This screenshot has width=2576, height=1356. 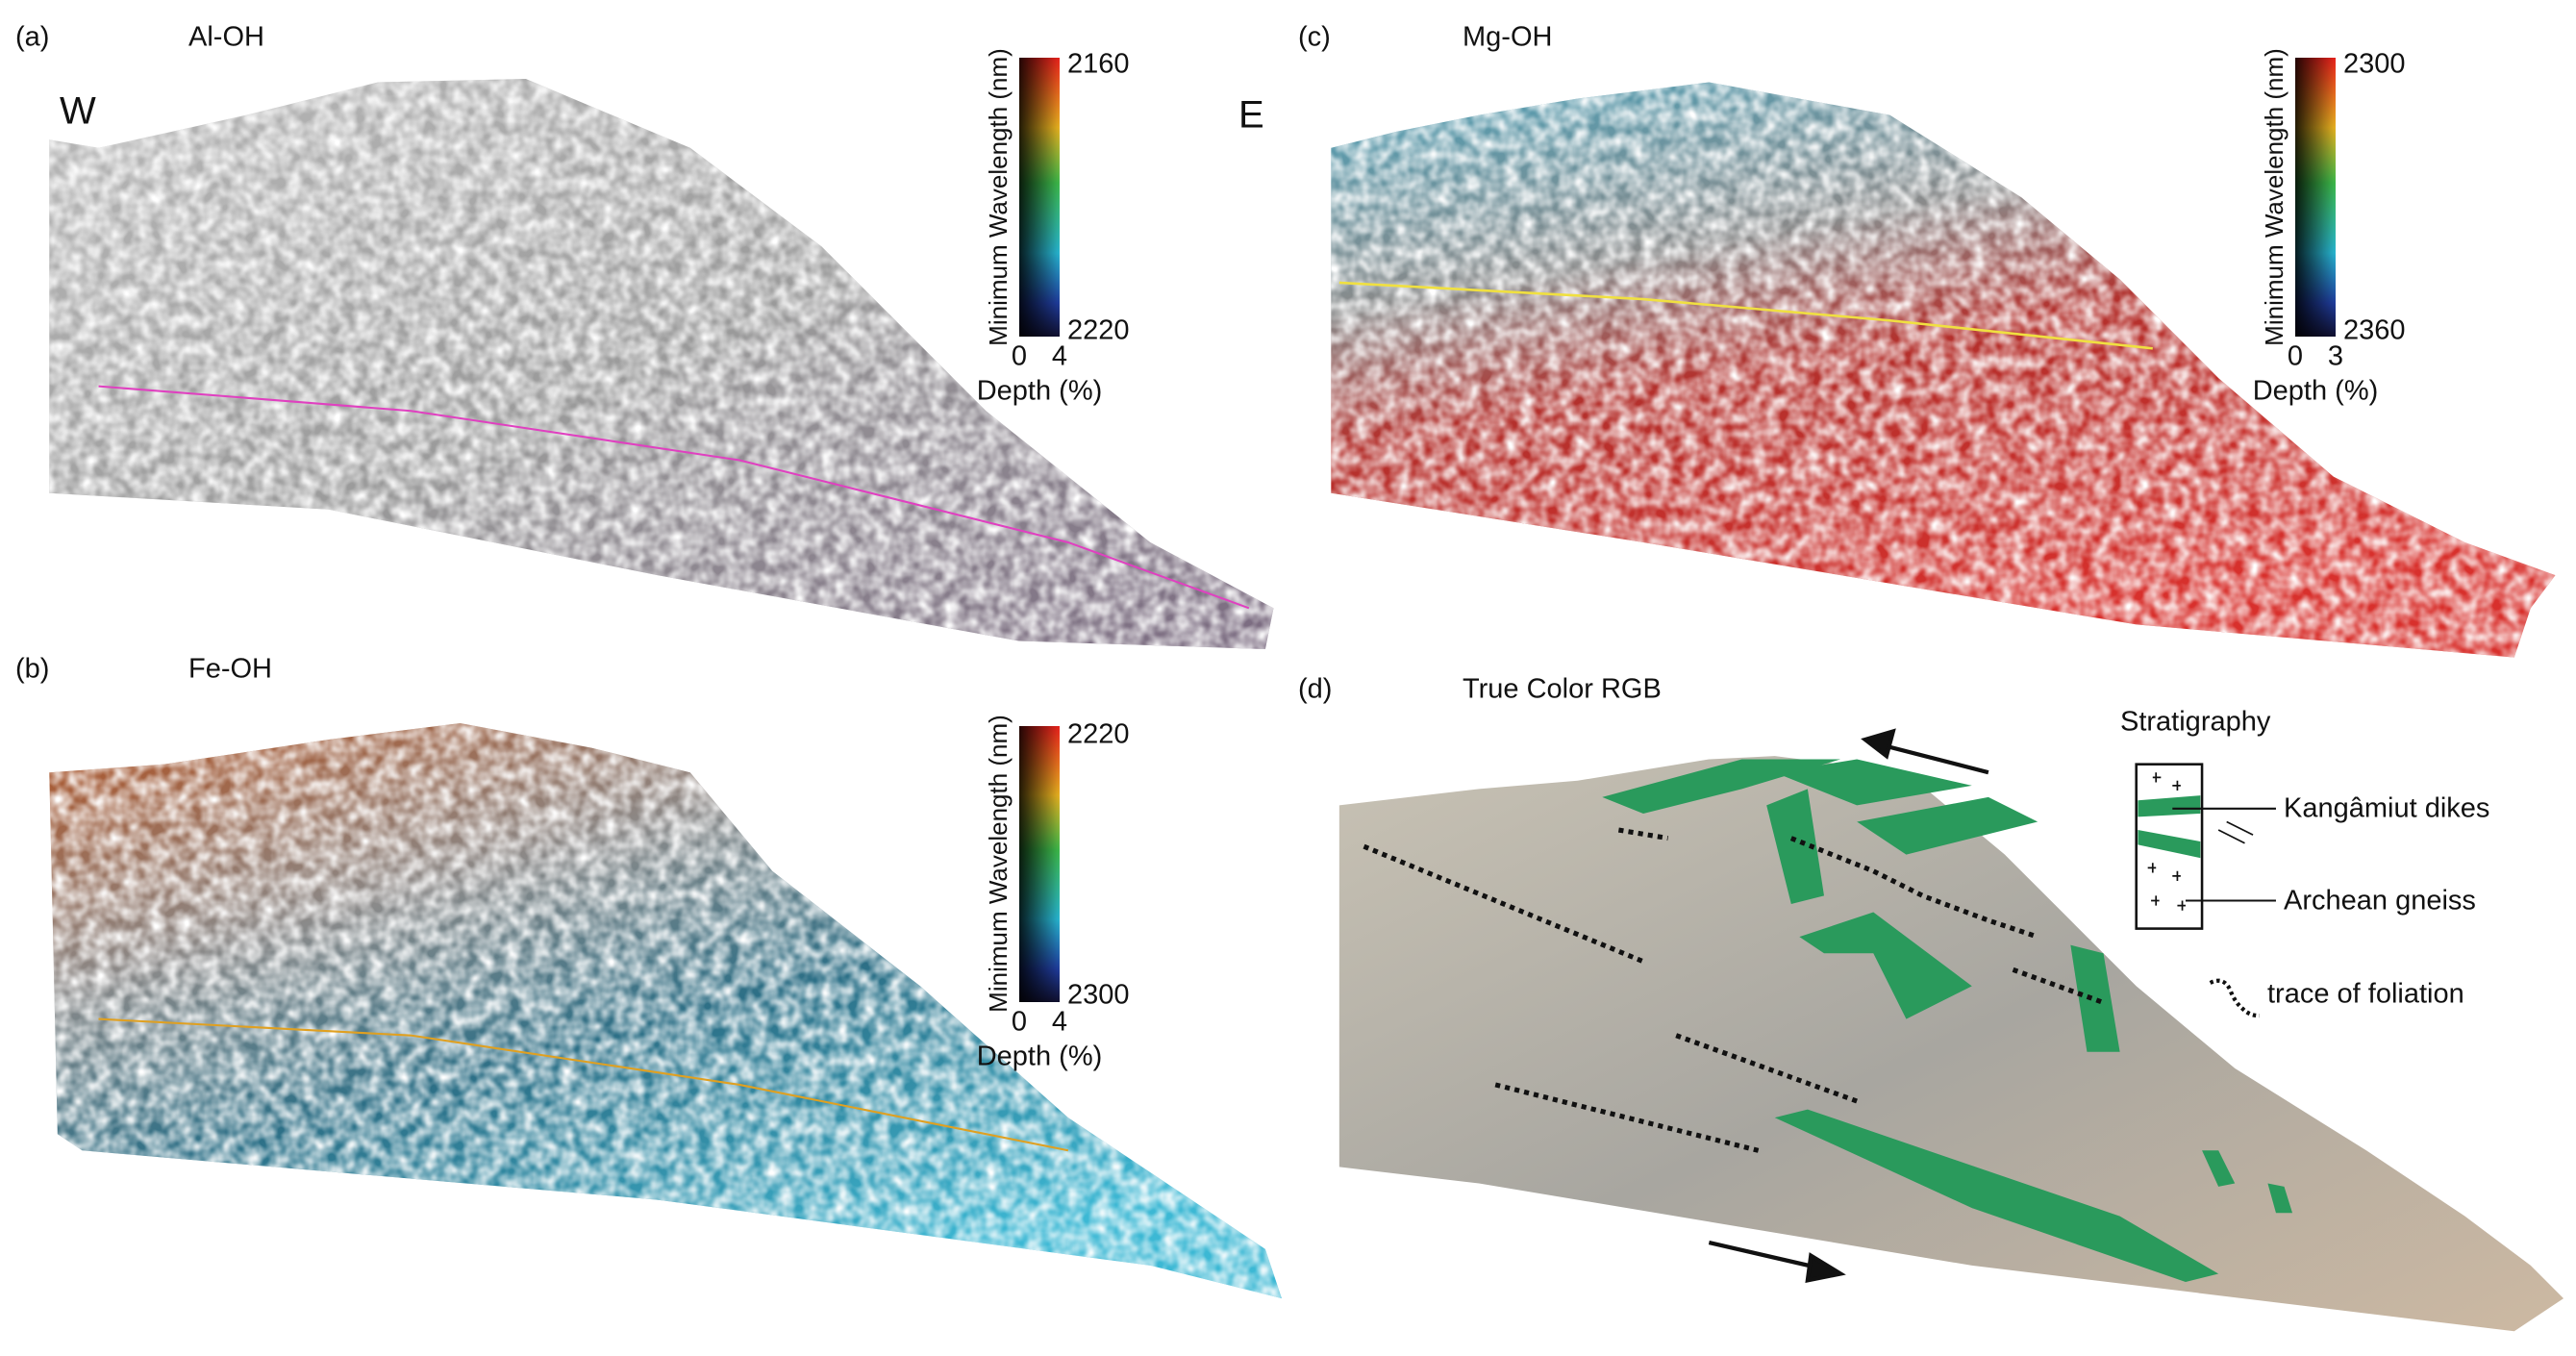 What do you see at coordinates (1848, 1005) in the screenshot?
I see `shear-arrows` at bounding box center [1848, 1005].